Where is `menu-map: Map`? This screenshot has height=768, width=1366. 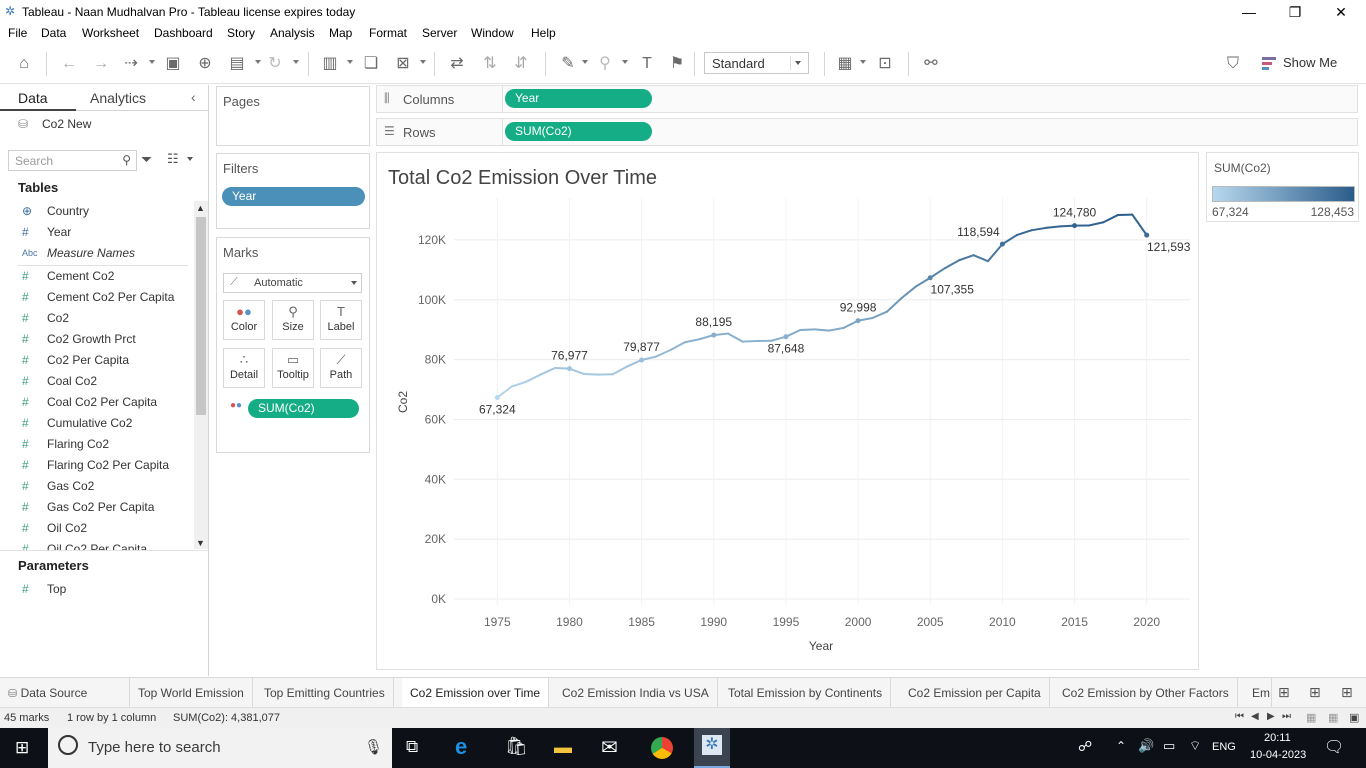
menu-map: Map is located at coordinates (340, 33).